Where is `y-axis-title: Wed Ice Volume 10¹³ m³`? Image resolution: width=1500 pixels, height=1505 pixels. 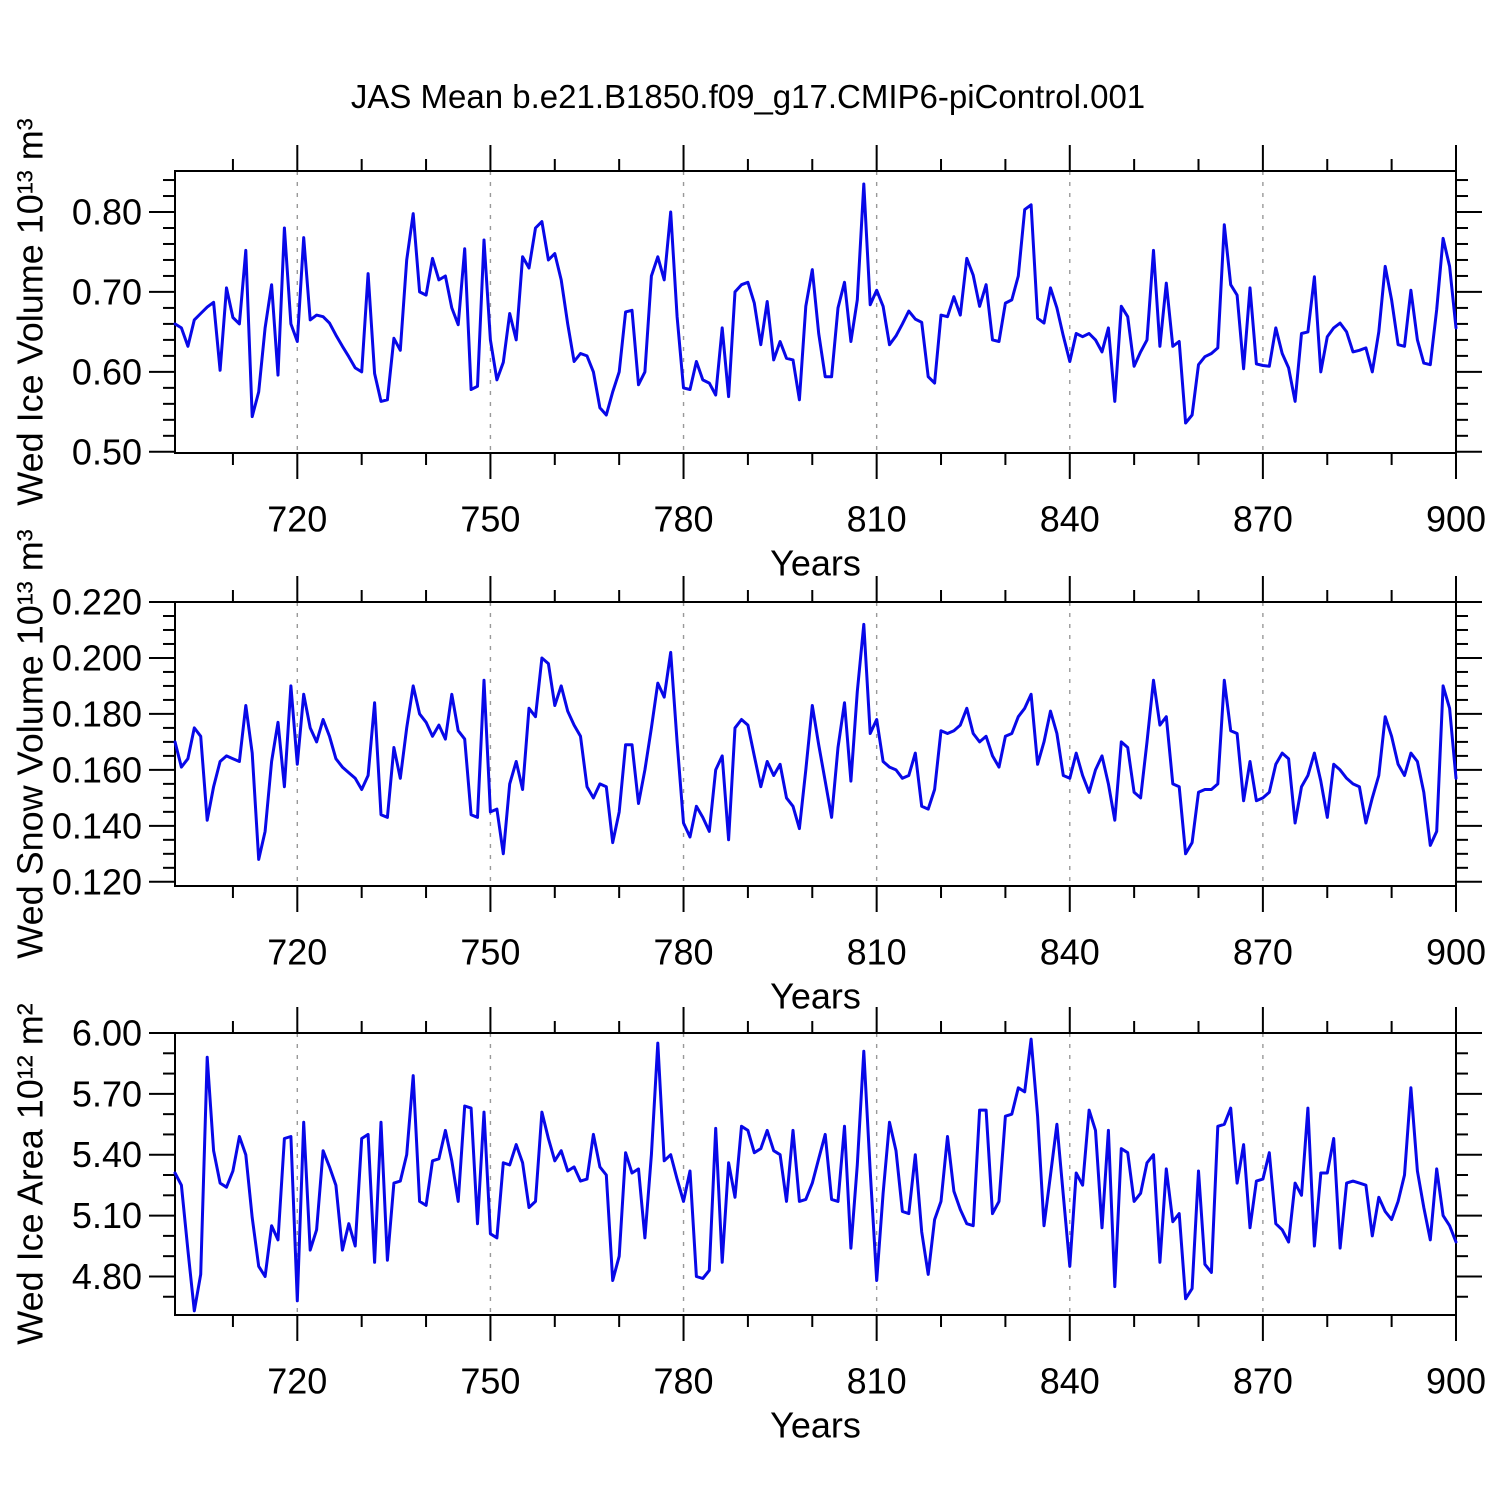 y-axis-title: Wed Ice Volume 10¹³ m³ is located at coordinates (30, 311).